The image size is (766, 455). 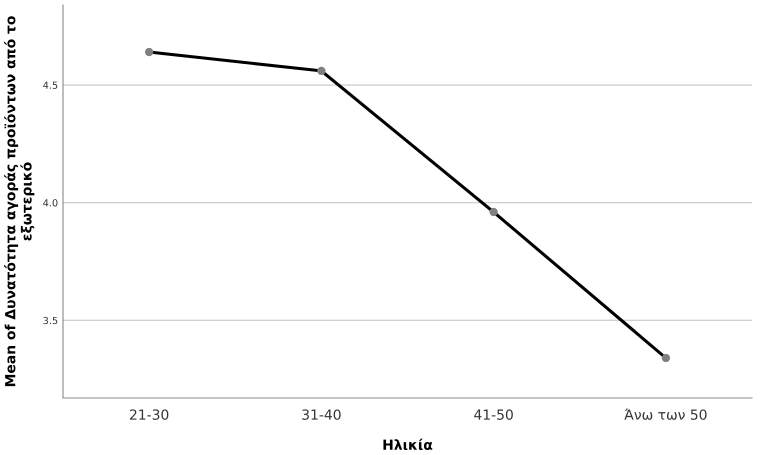 What do you see at coordinates (19, 201) in the screenshot?
I see `y-axis-title: Mean of Δυνατότητα αγοράς προϊόντων από το εξωτερικό` at bounding box center [19, 201].